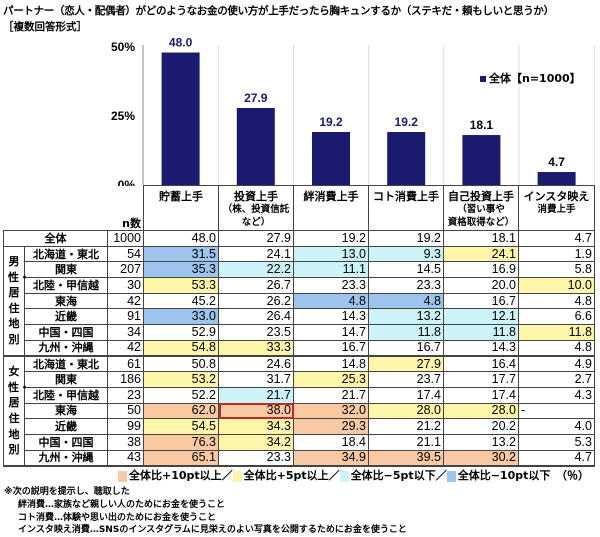 The image size is (600, 537). I want to click on value-cell: 19.2, so click(331, 238).